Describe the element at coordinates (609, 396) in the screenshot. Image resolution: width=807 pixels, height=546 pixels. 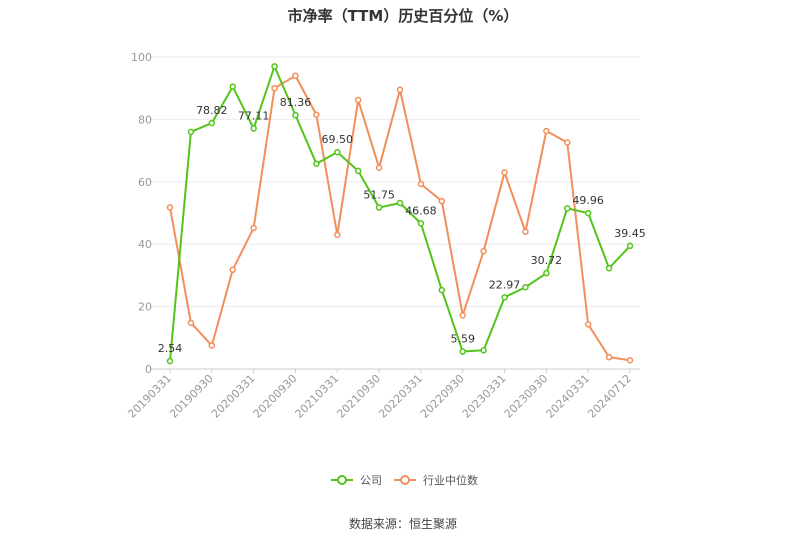
I see `x-tick-label: 20240712` at that location.